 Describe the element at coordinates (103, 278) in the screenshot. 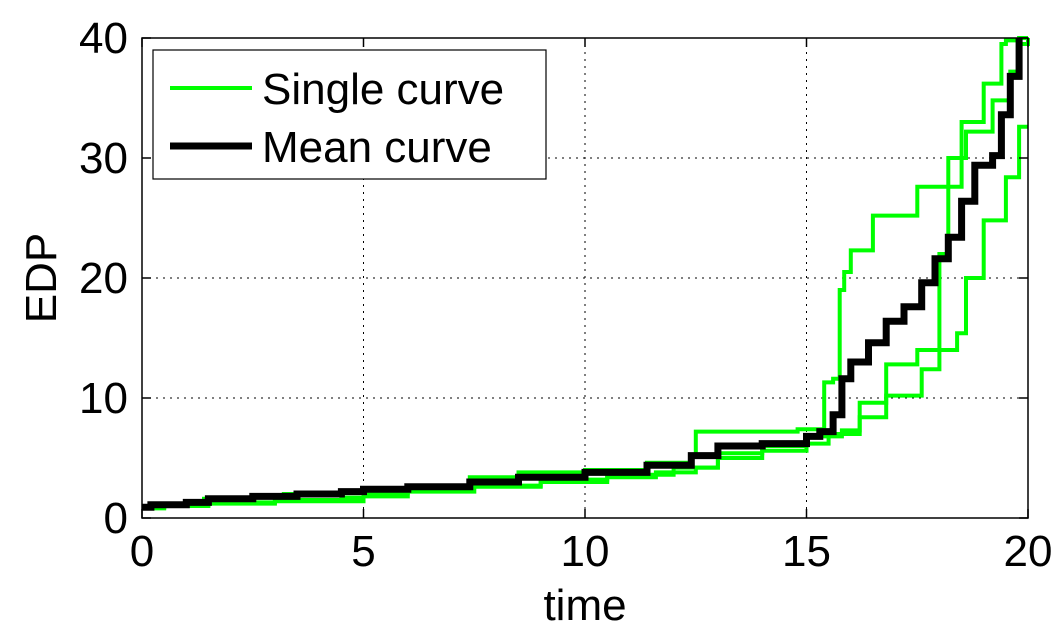

I see `y-tick-label: 20` at that location.